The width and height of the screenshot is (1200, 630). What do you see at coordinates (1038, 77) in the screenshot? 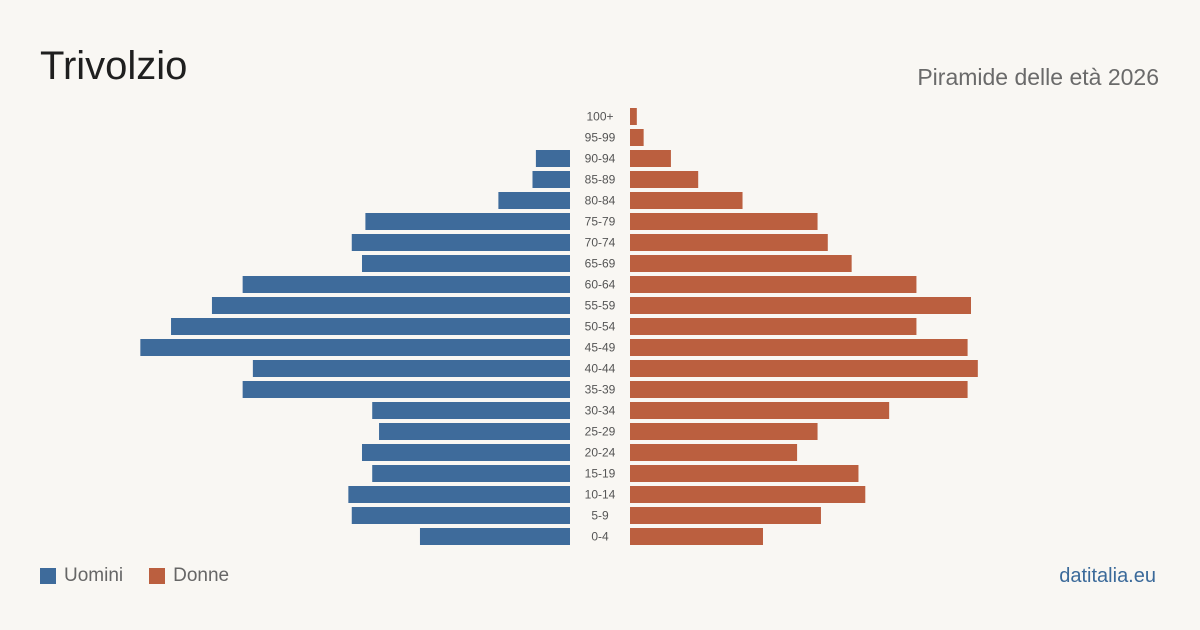
I see `chart-subtitle: Piramide delle età 2026` at bounding box center [1038, 77].